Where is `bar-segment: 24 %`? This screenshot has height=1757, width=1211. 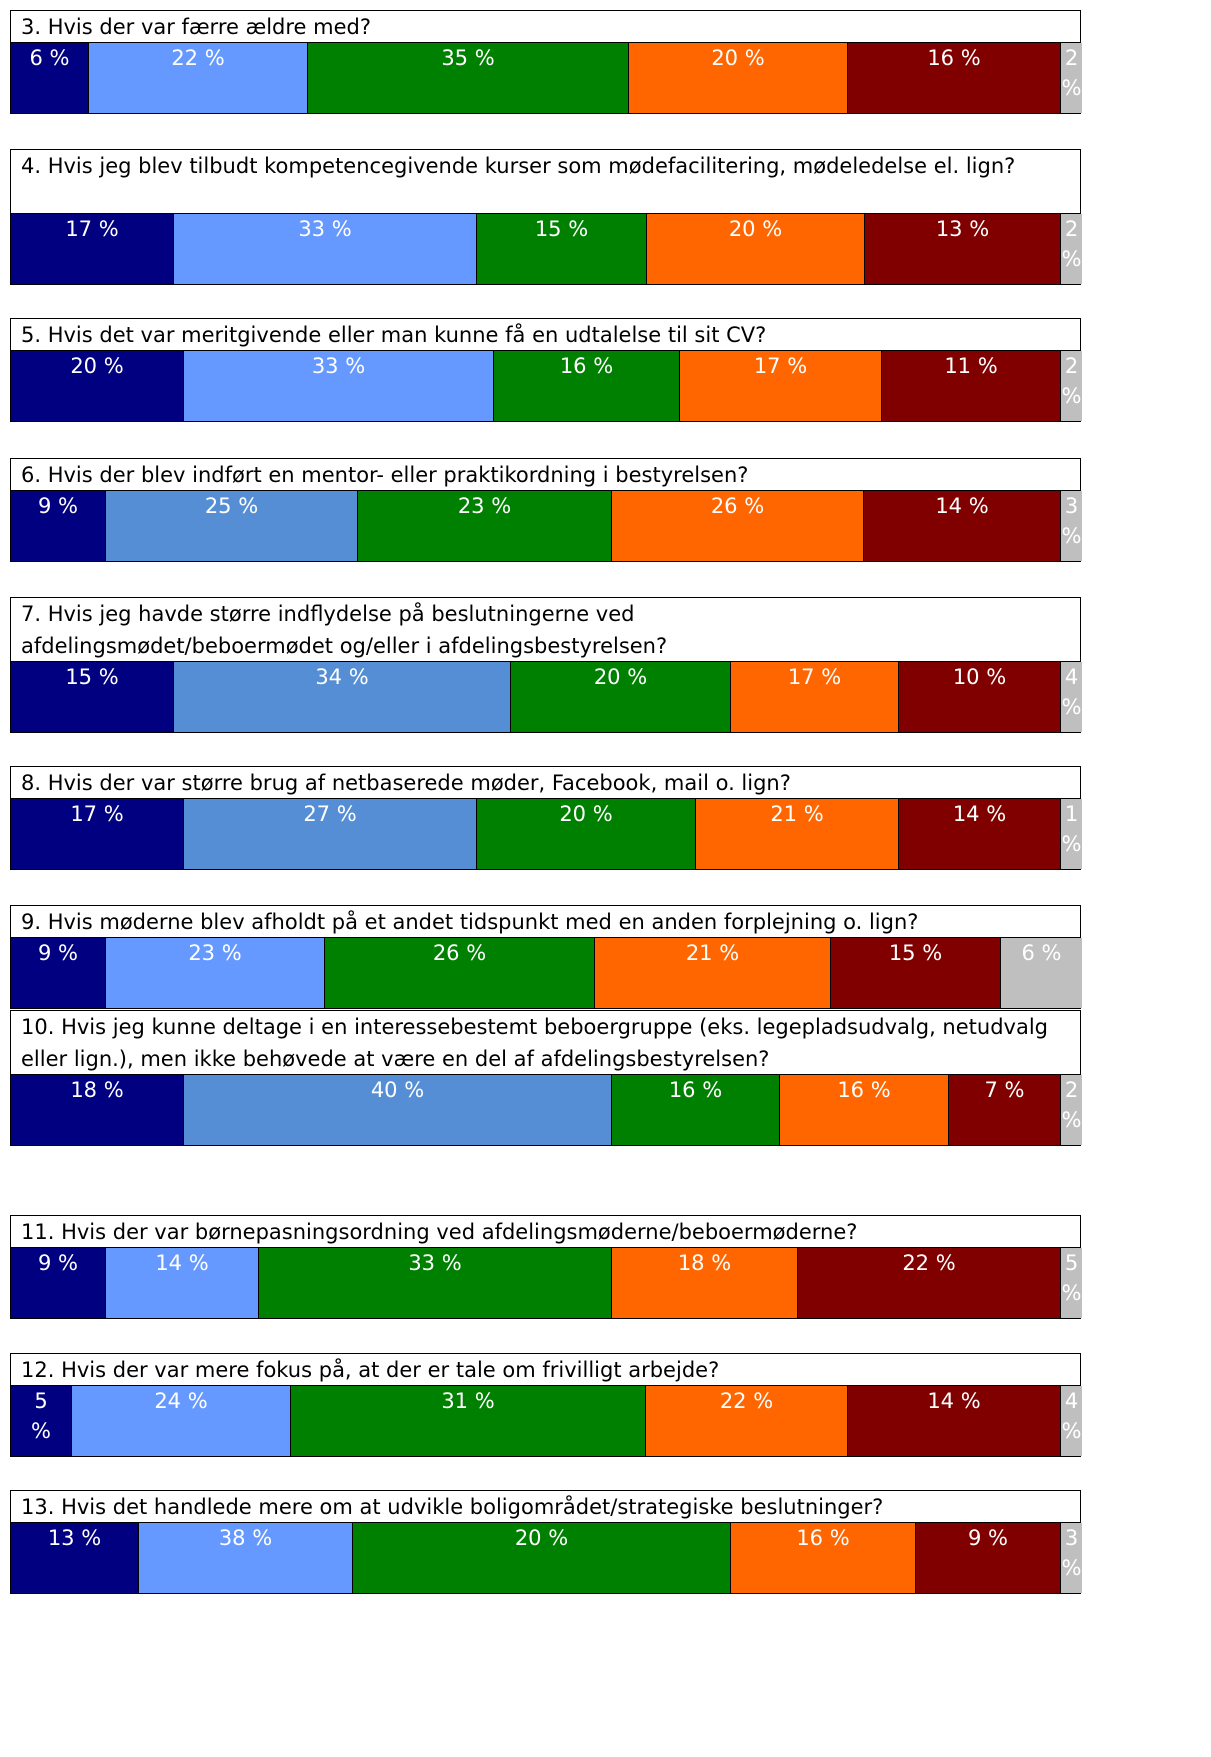
bar-segment: 24 % is located at coordinates (181, 1421).